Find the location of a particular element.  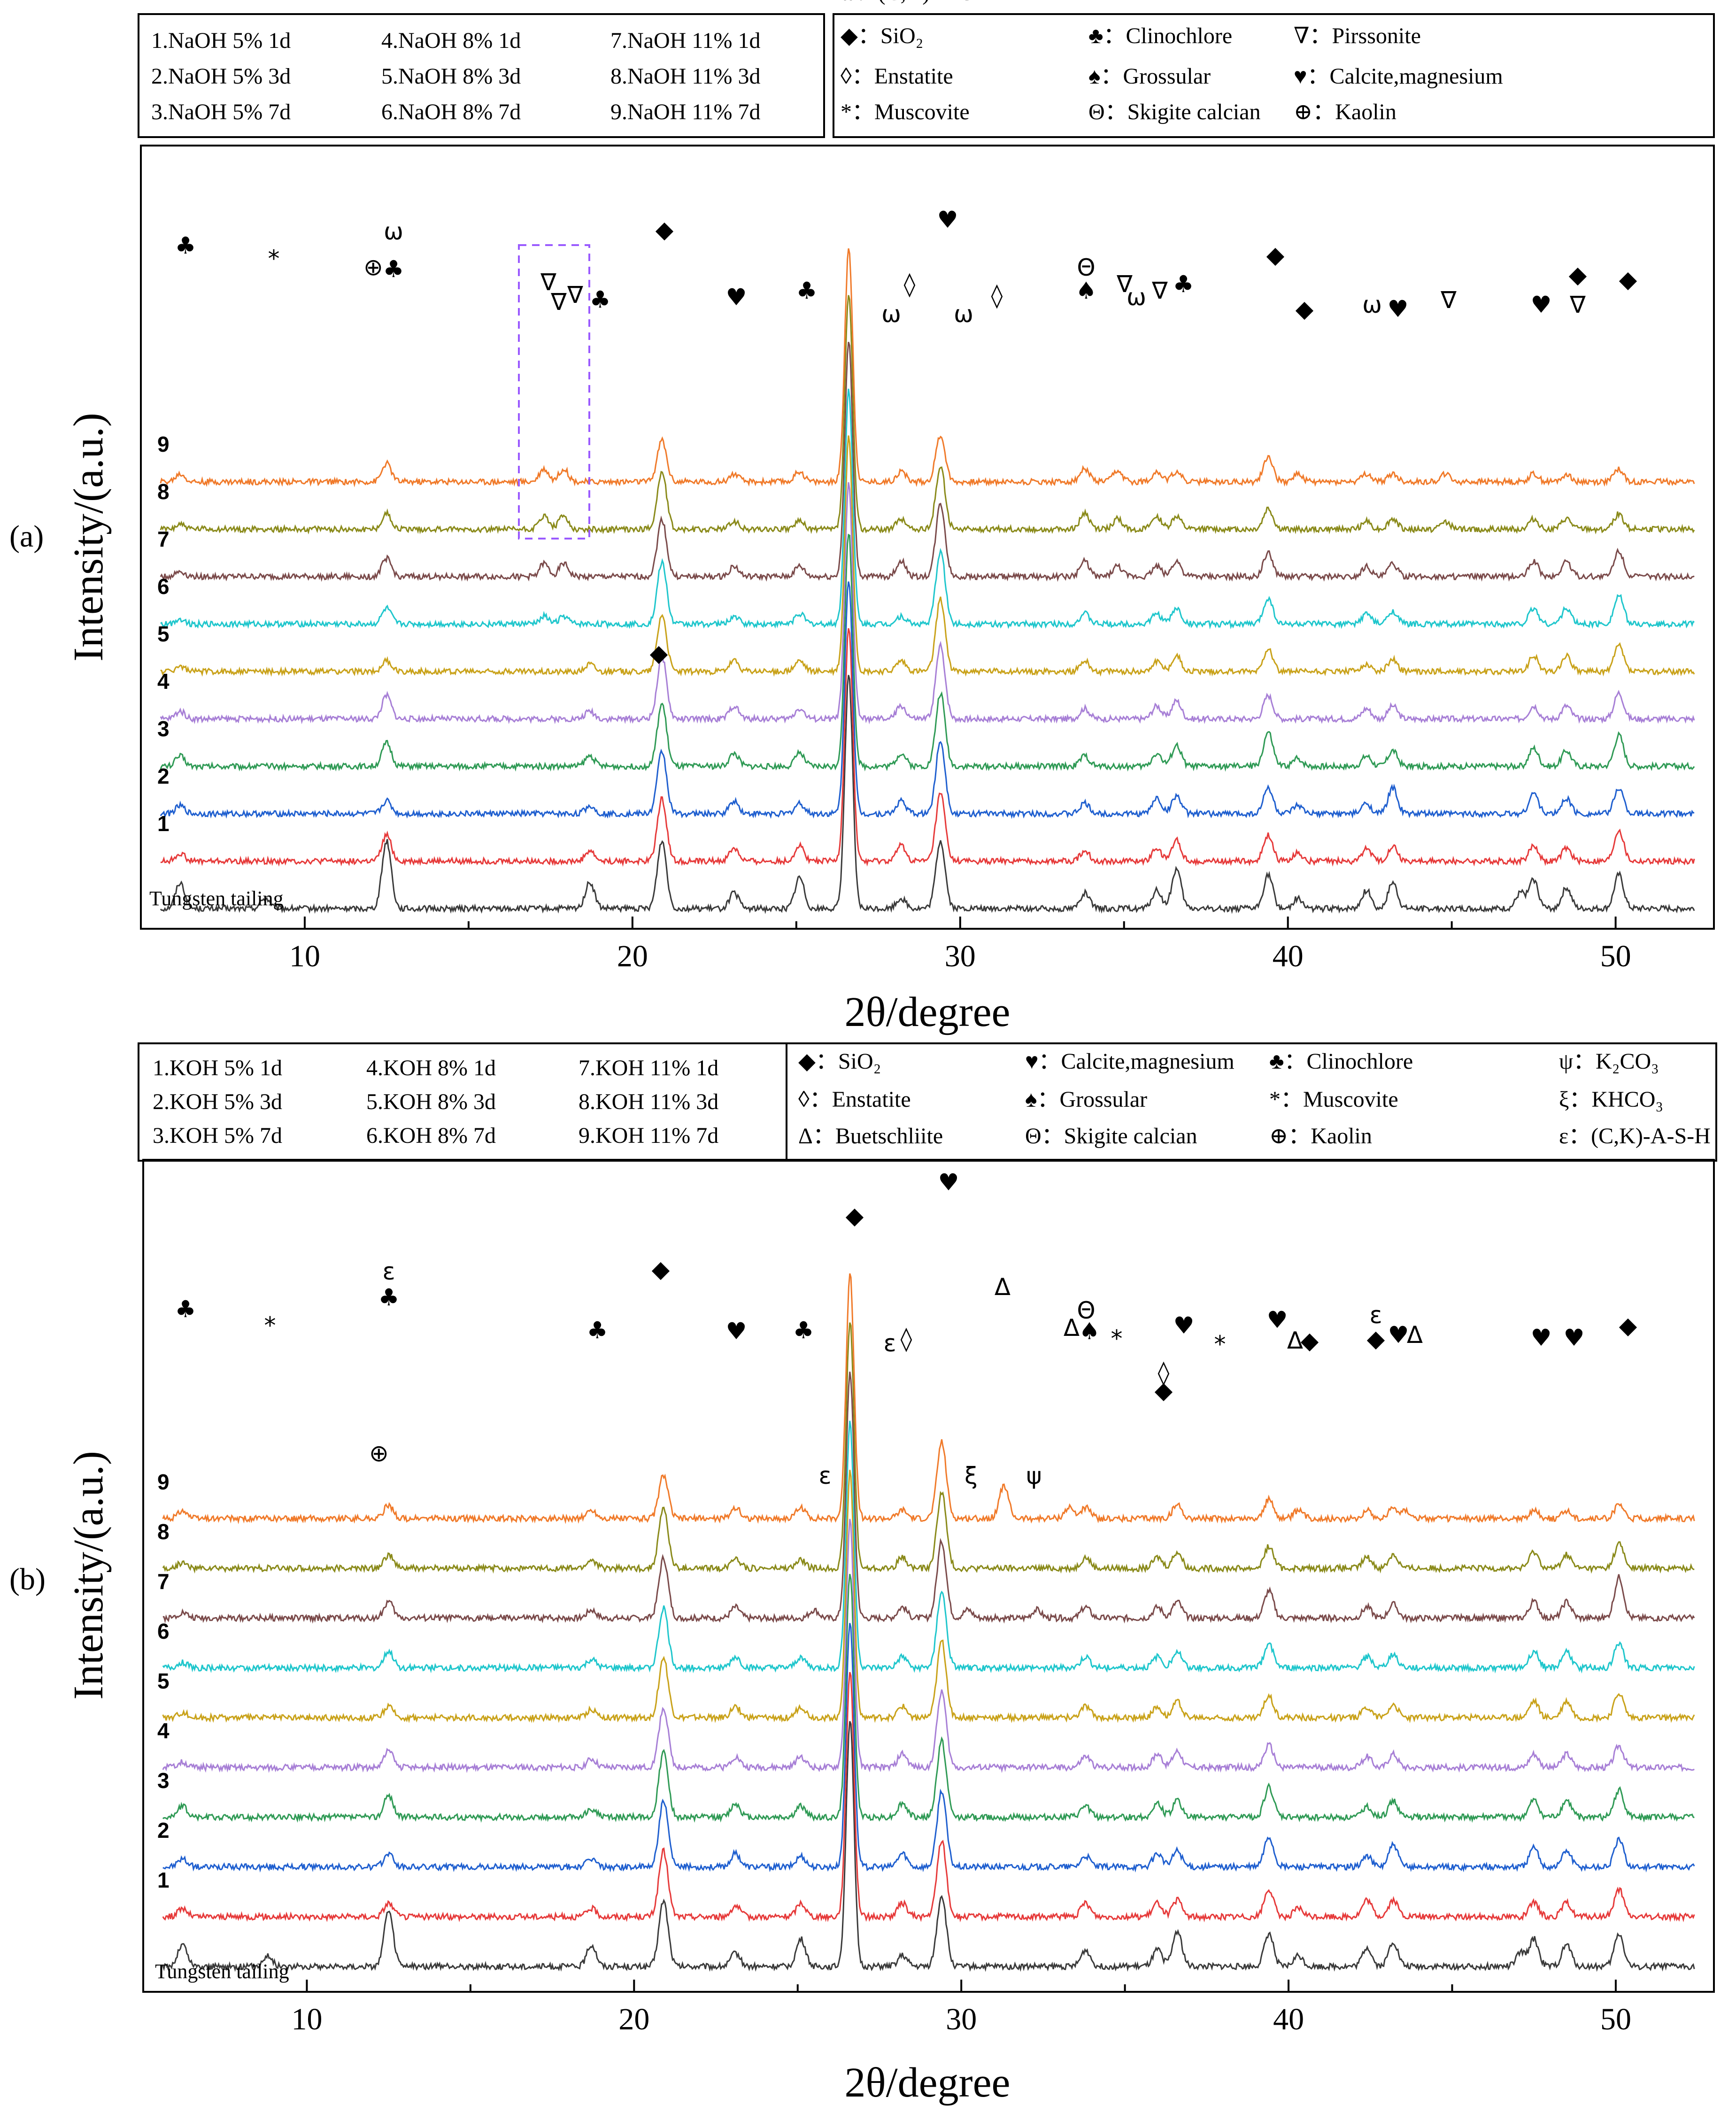

legend-entry: 1.KOH 5% 1d is located at coordinates (217, 1068).